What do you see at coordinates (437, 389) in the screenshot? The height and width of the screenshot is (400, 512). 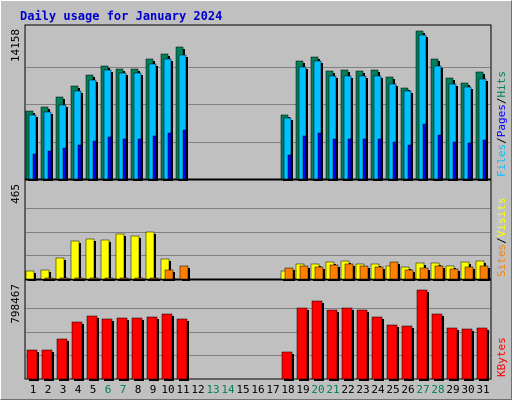 I see `day-label-28: 28` at bounding box center [437, 389].